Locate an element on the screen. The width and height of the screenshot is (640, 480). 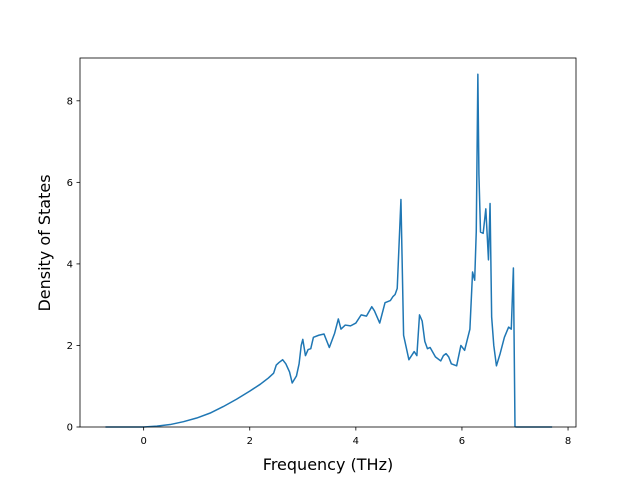
x-tick-label: 2 is located at coordinates (250, 441).